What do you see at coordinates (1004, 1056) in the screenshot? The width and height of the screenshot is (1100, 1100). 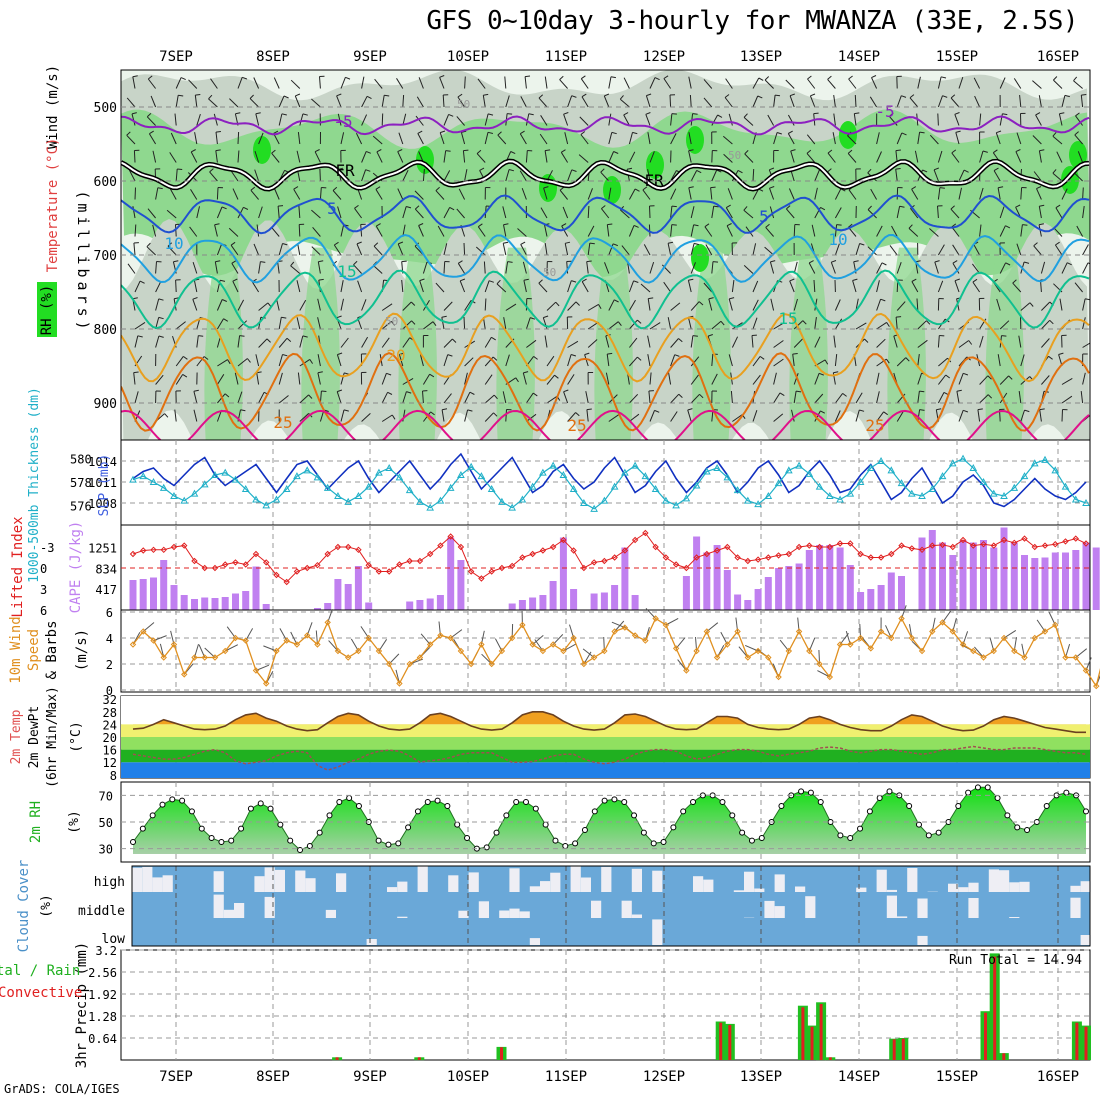 I see `precip-convective-bar` at bounding box center [1004, 1056].